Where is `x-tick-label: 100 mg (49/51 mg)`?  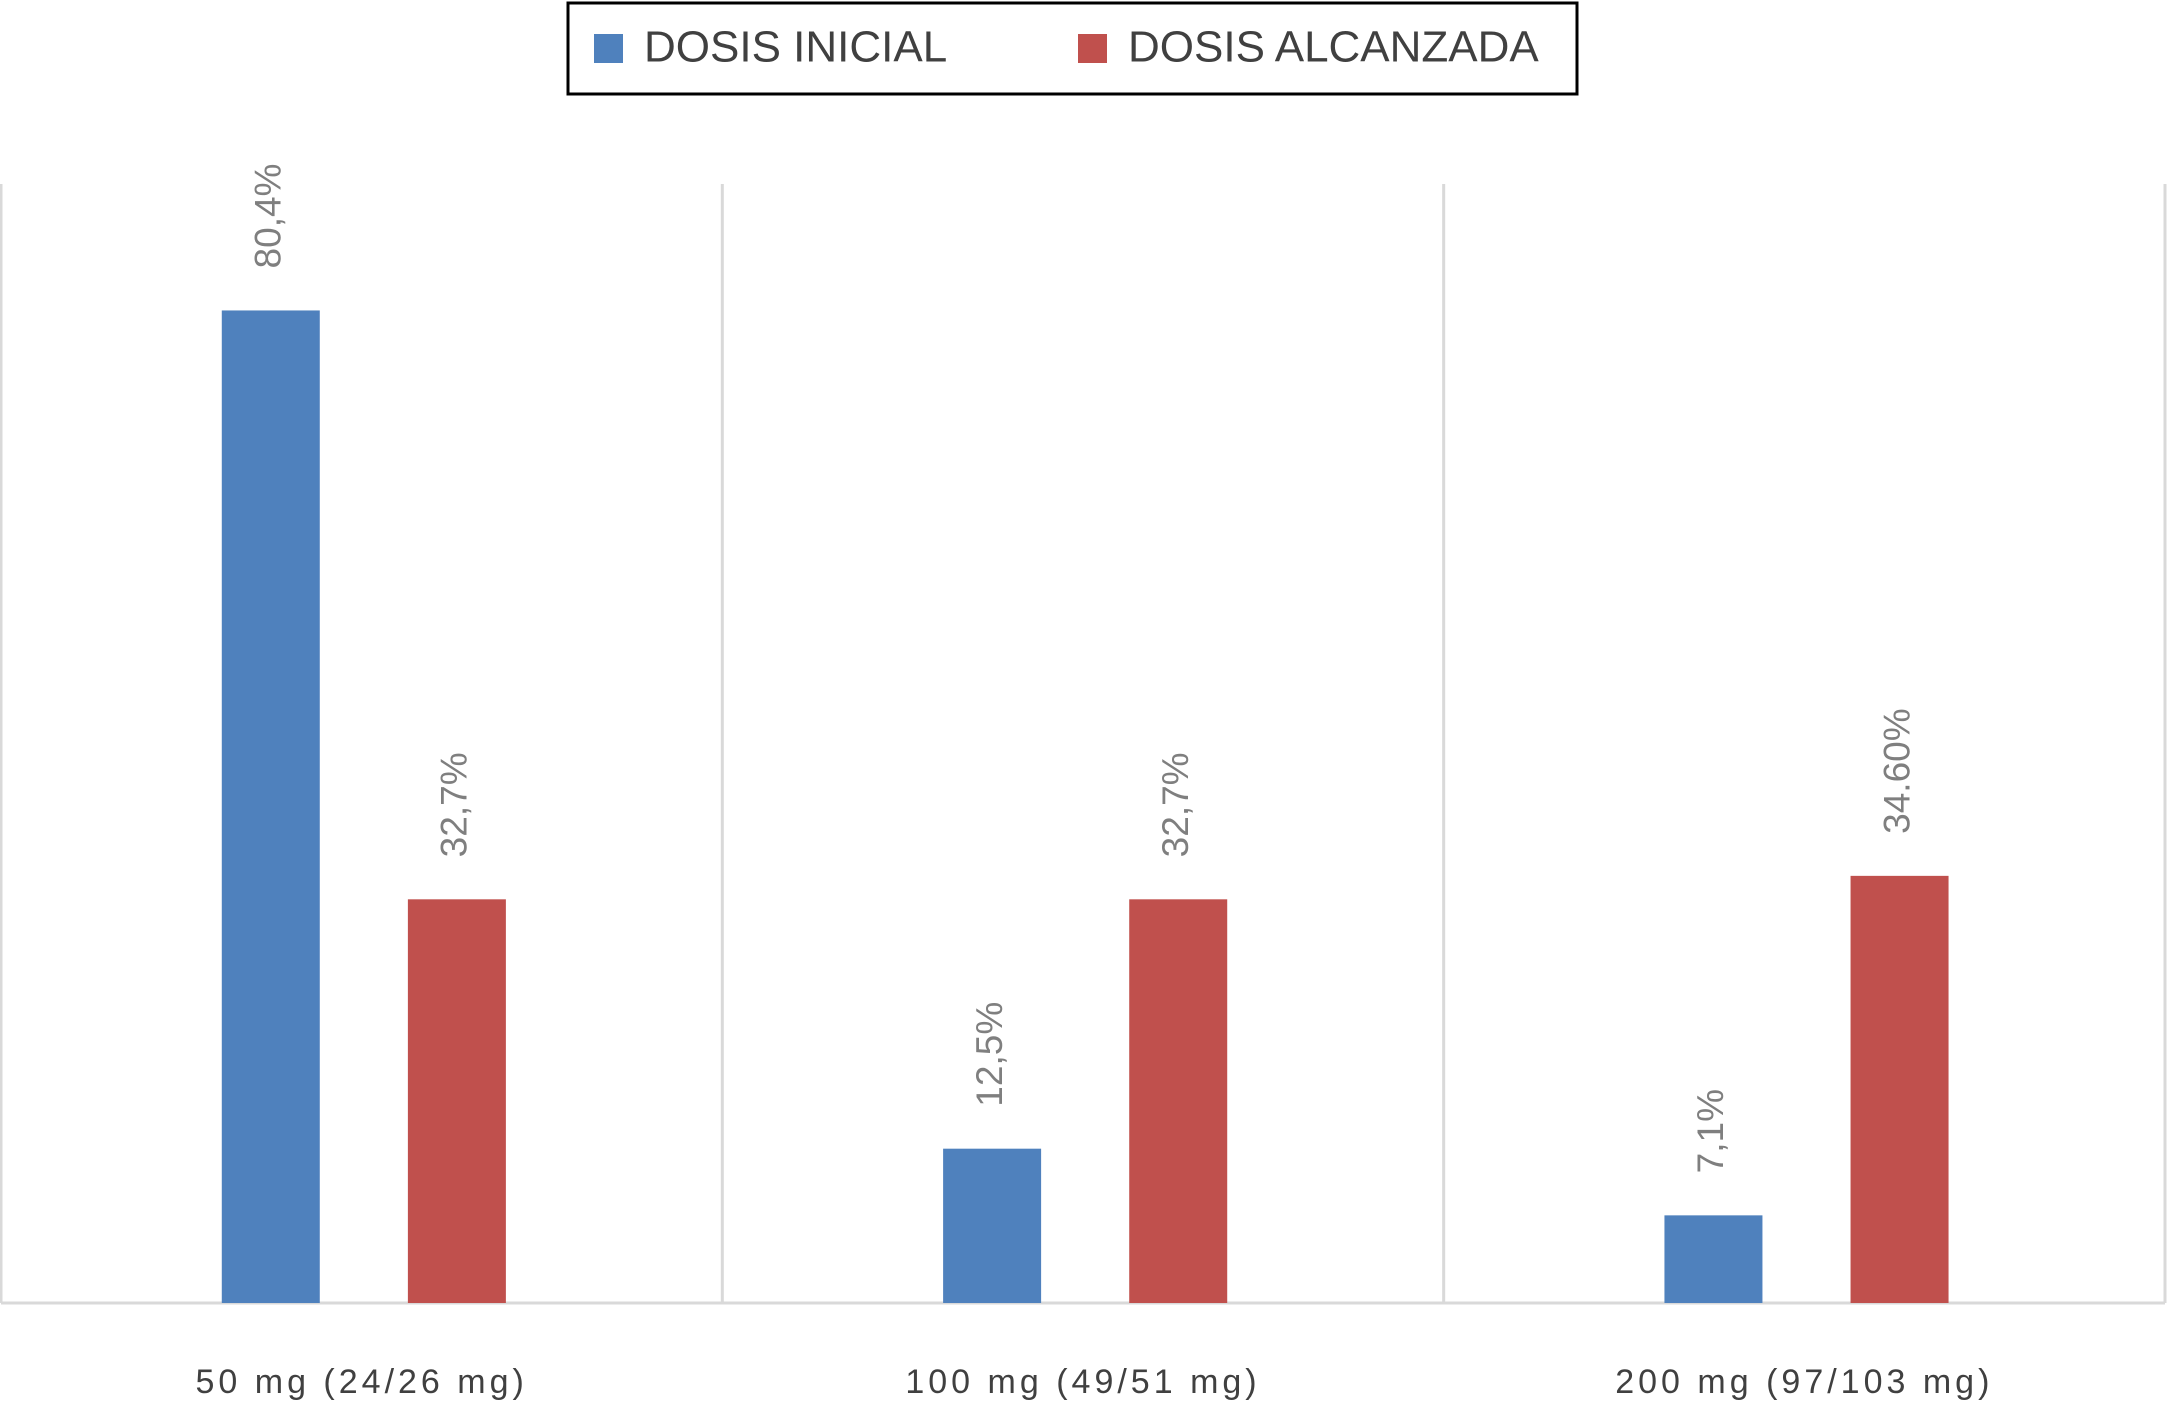 x-tick-label: 100 mg (49/51 mg) is located at coordinates (1082, 1382).